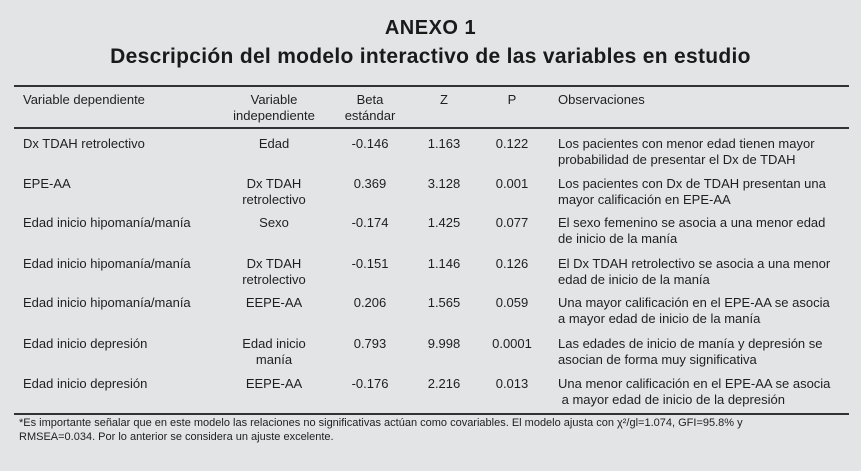  I want to click on row-p: 0.059, so click(512, 302).